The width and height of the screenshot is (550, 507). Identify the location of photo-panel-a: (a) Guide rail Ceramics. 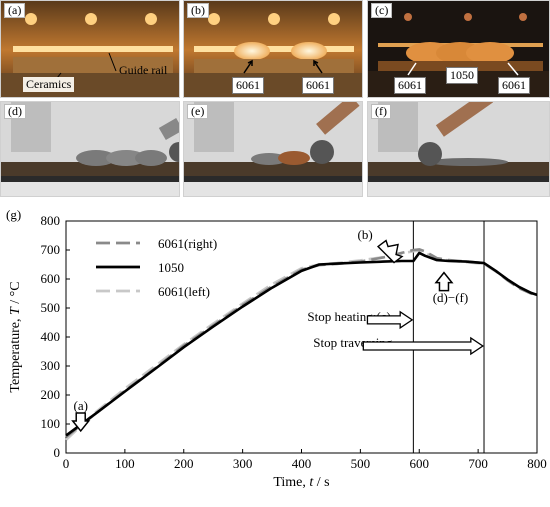
(90, 49).